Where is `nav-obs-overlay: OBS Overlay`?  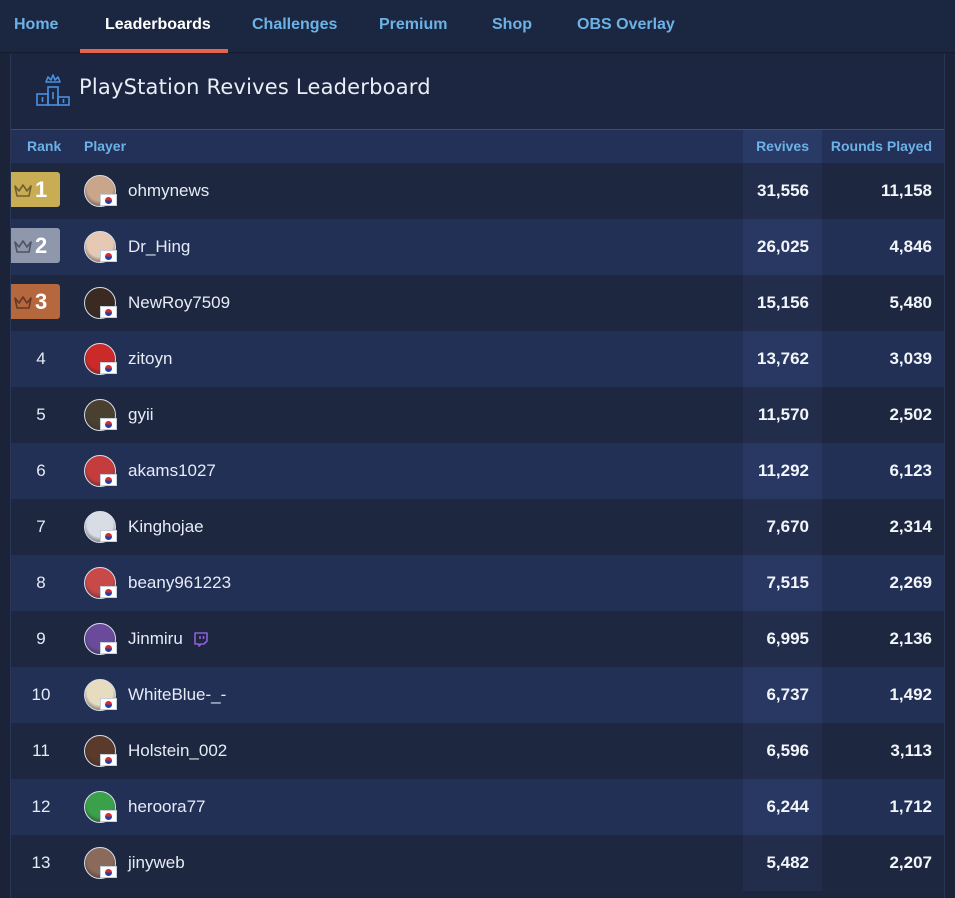
nav-obs-overlay: OBS Overlay is located at coordinates (626, 24).